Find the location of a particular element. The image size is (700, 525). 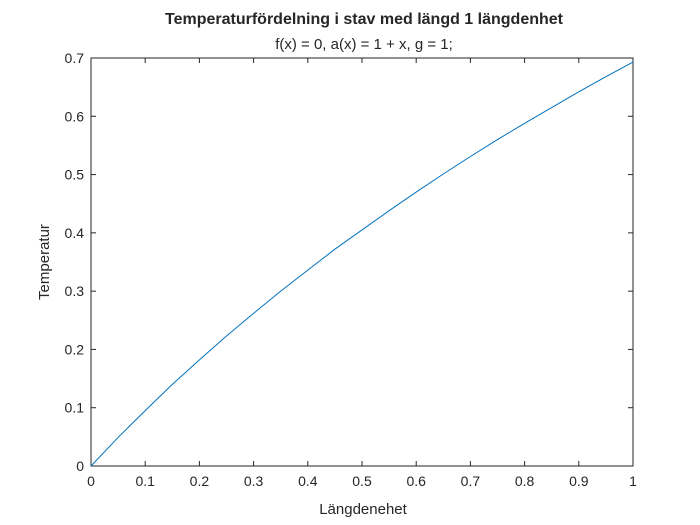

x-tick-label: 0.2 is located at coordinates (200, 481).